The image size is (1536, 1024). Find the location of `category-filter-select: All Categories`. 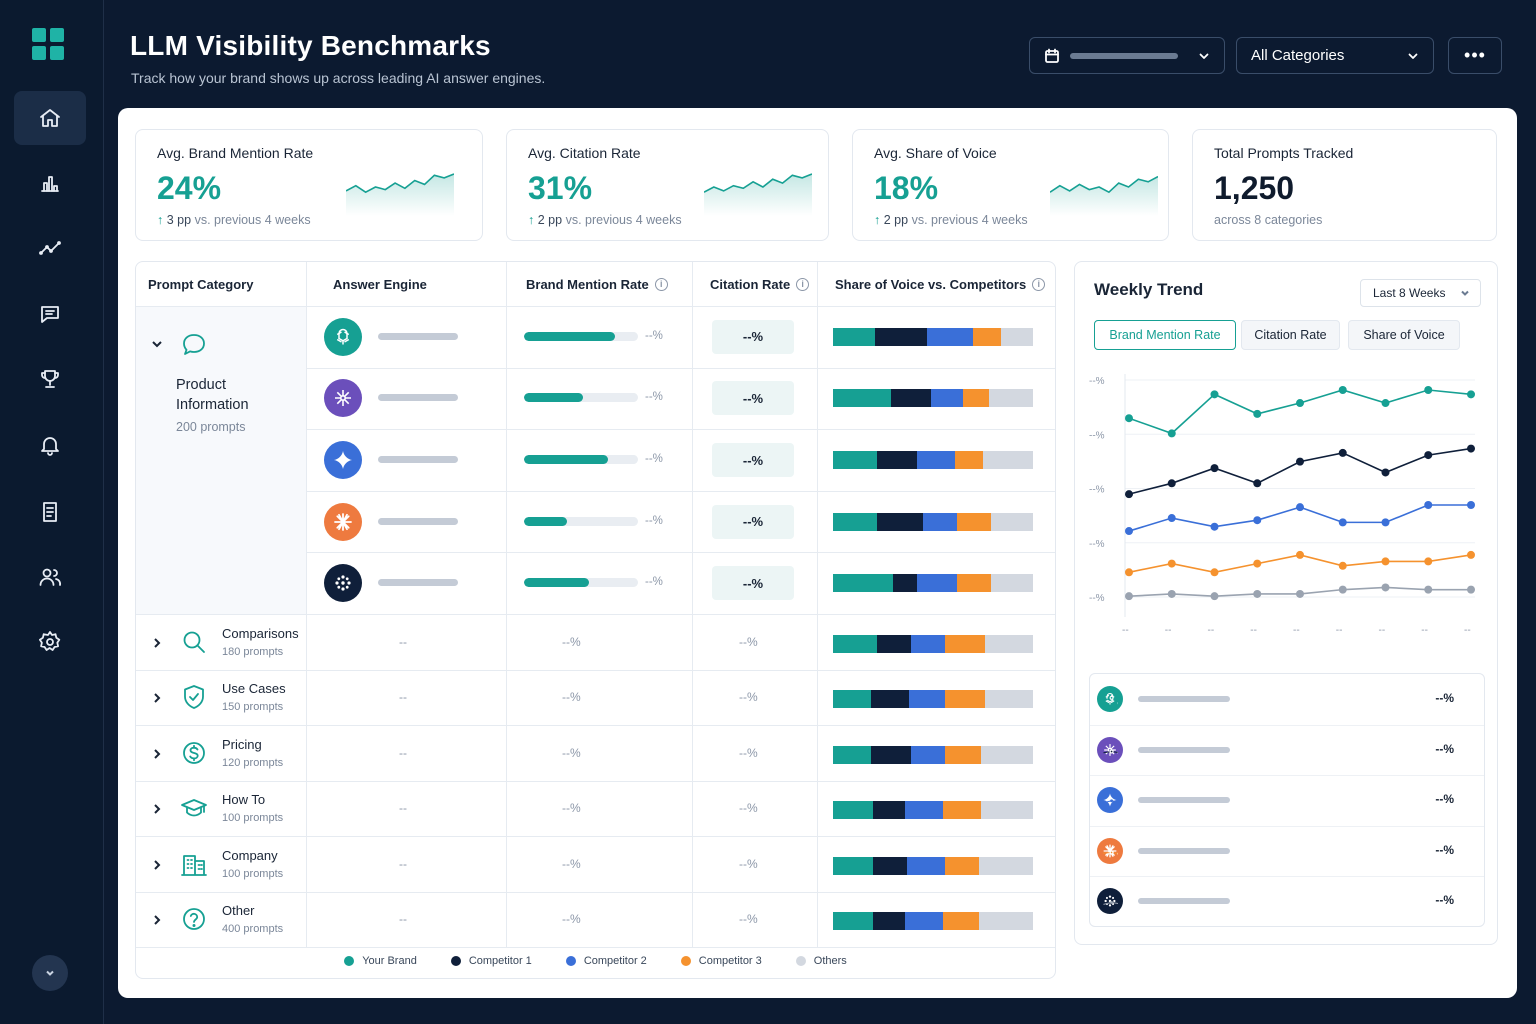

category-filter-select: All Categories is located at coordinates (1335, 55).